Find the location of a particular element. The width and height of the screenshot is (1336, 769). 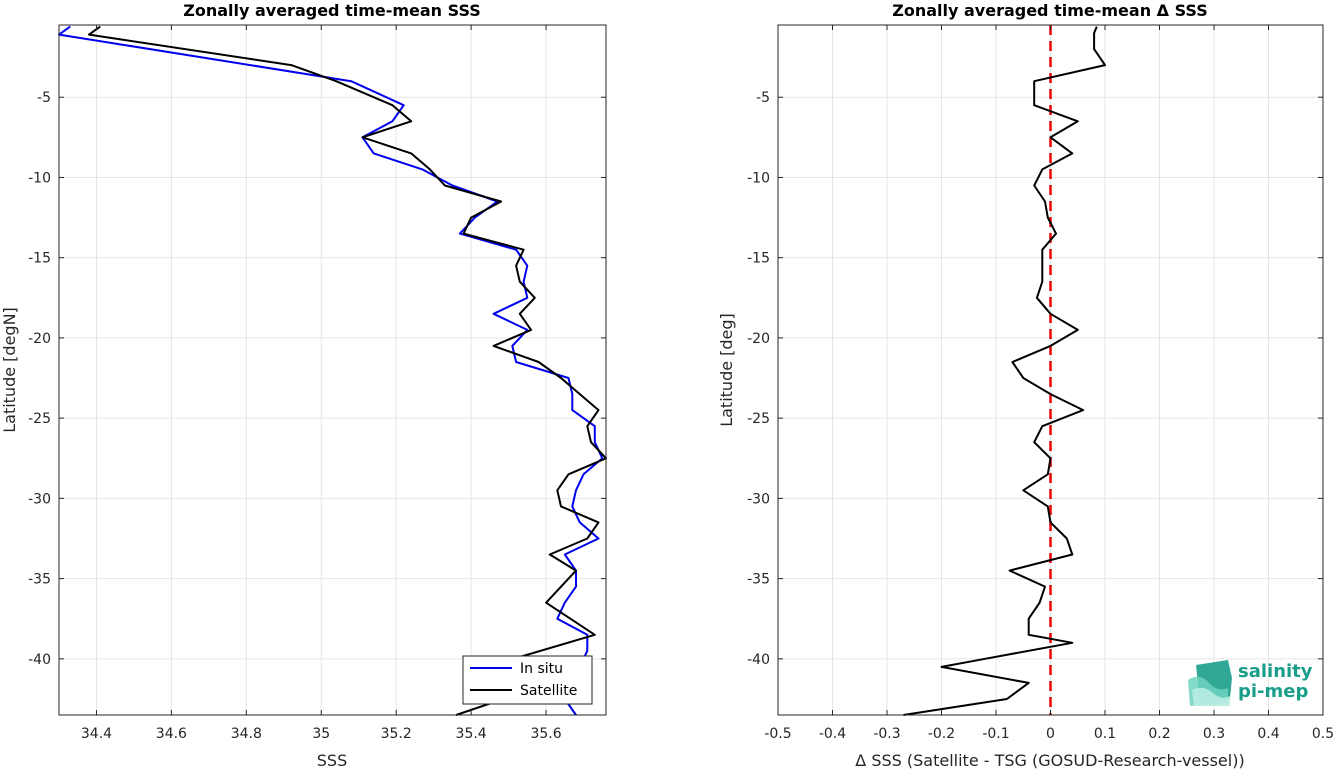

logo-text-pi-mep: pi-mep is located at coordinates (1273, 691).